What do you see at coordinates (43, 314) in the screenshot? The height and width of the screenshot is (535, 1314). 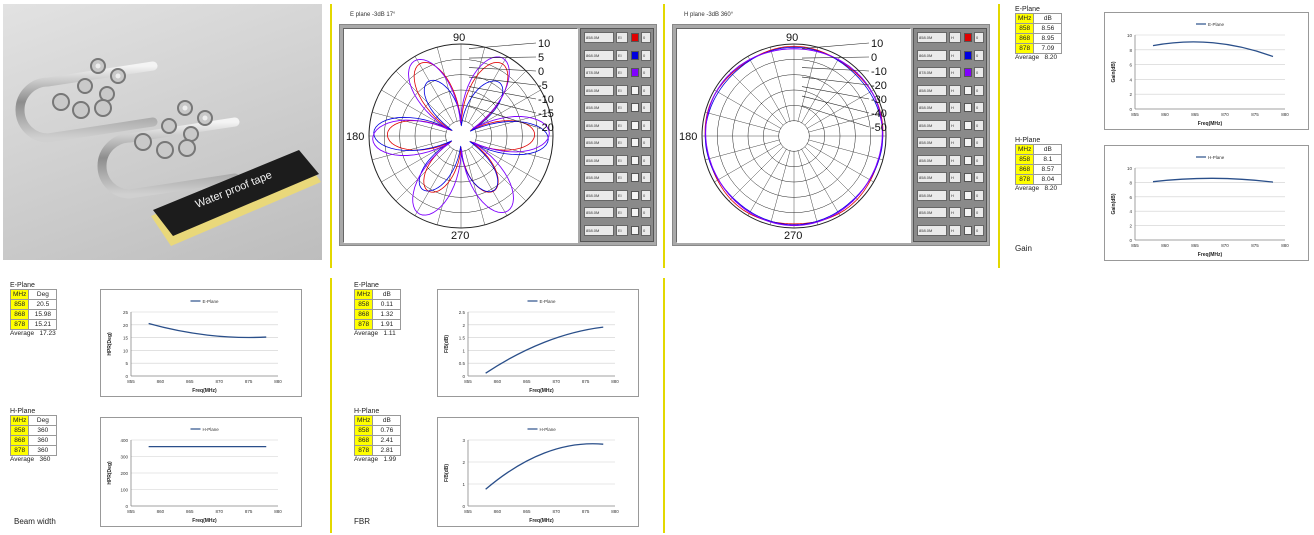 I see `value-cell: 15.98` at bounding box center [43, 314].